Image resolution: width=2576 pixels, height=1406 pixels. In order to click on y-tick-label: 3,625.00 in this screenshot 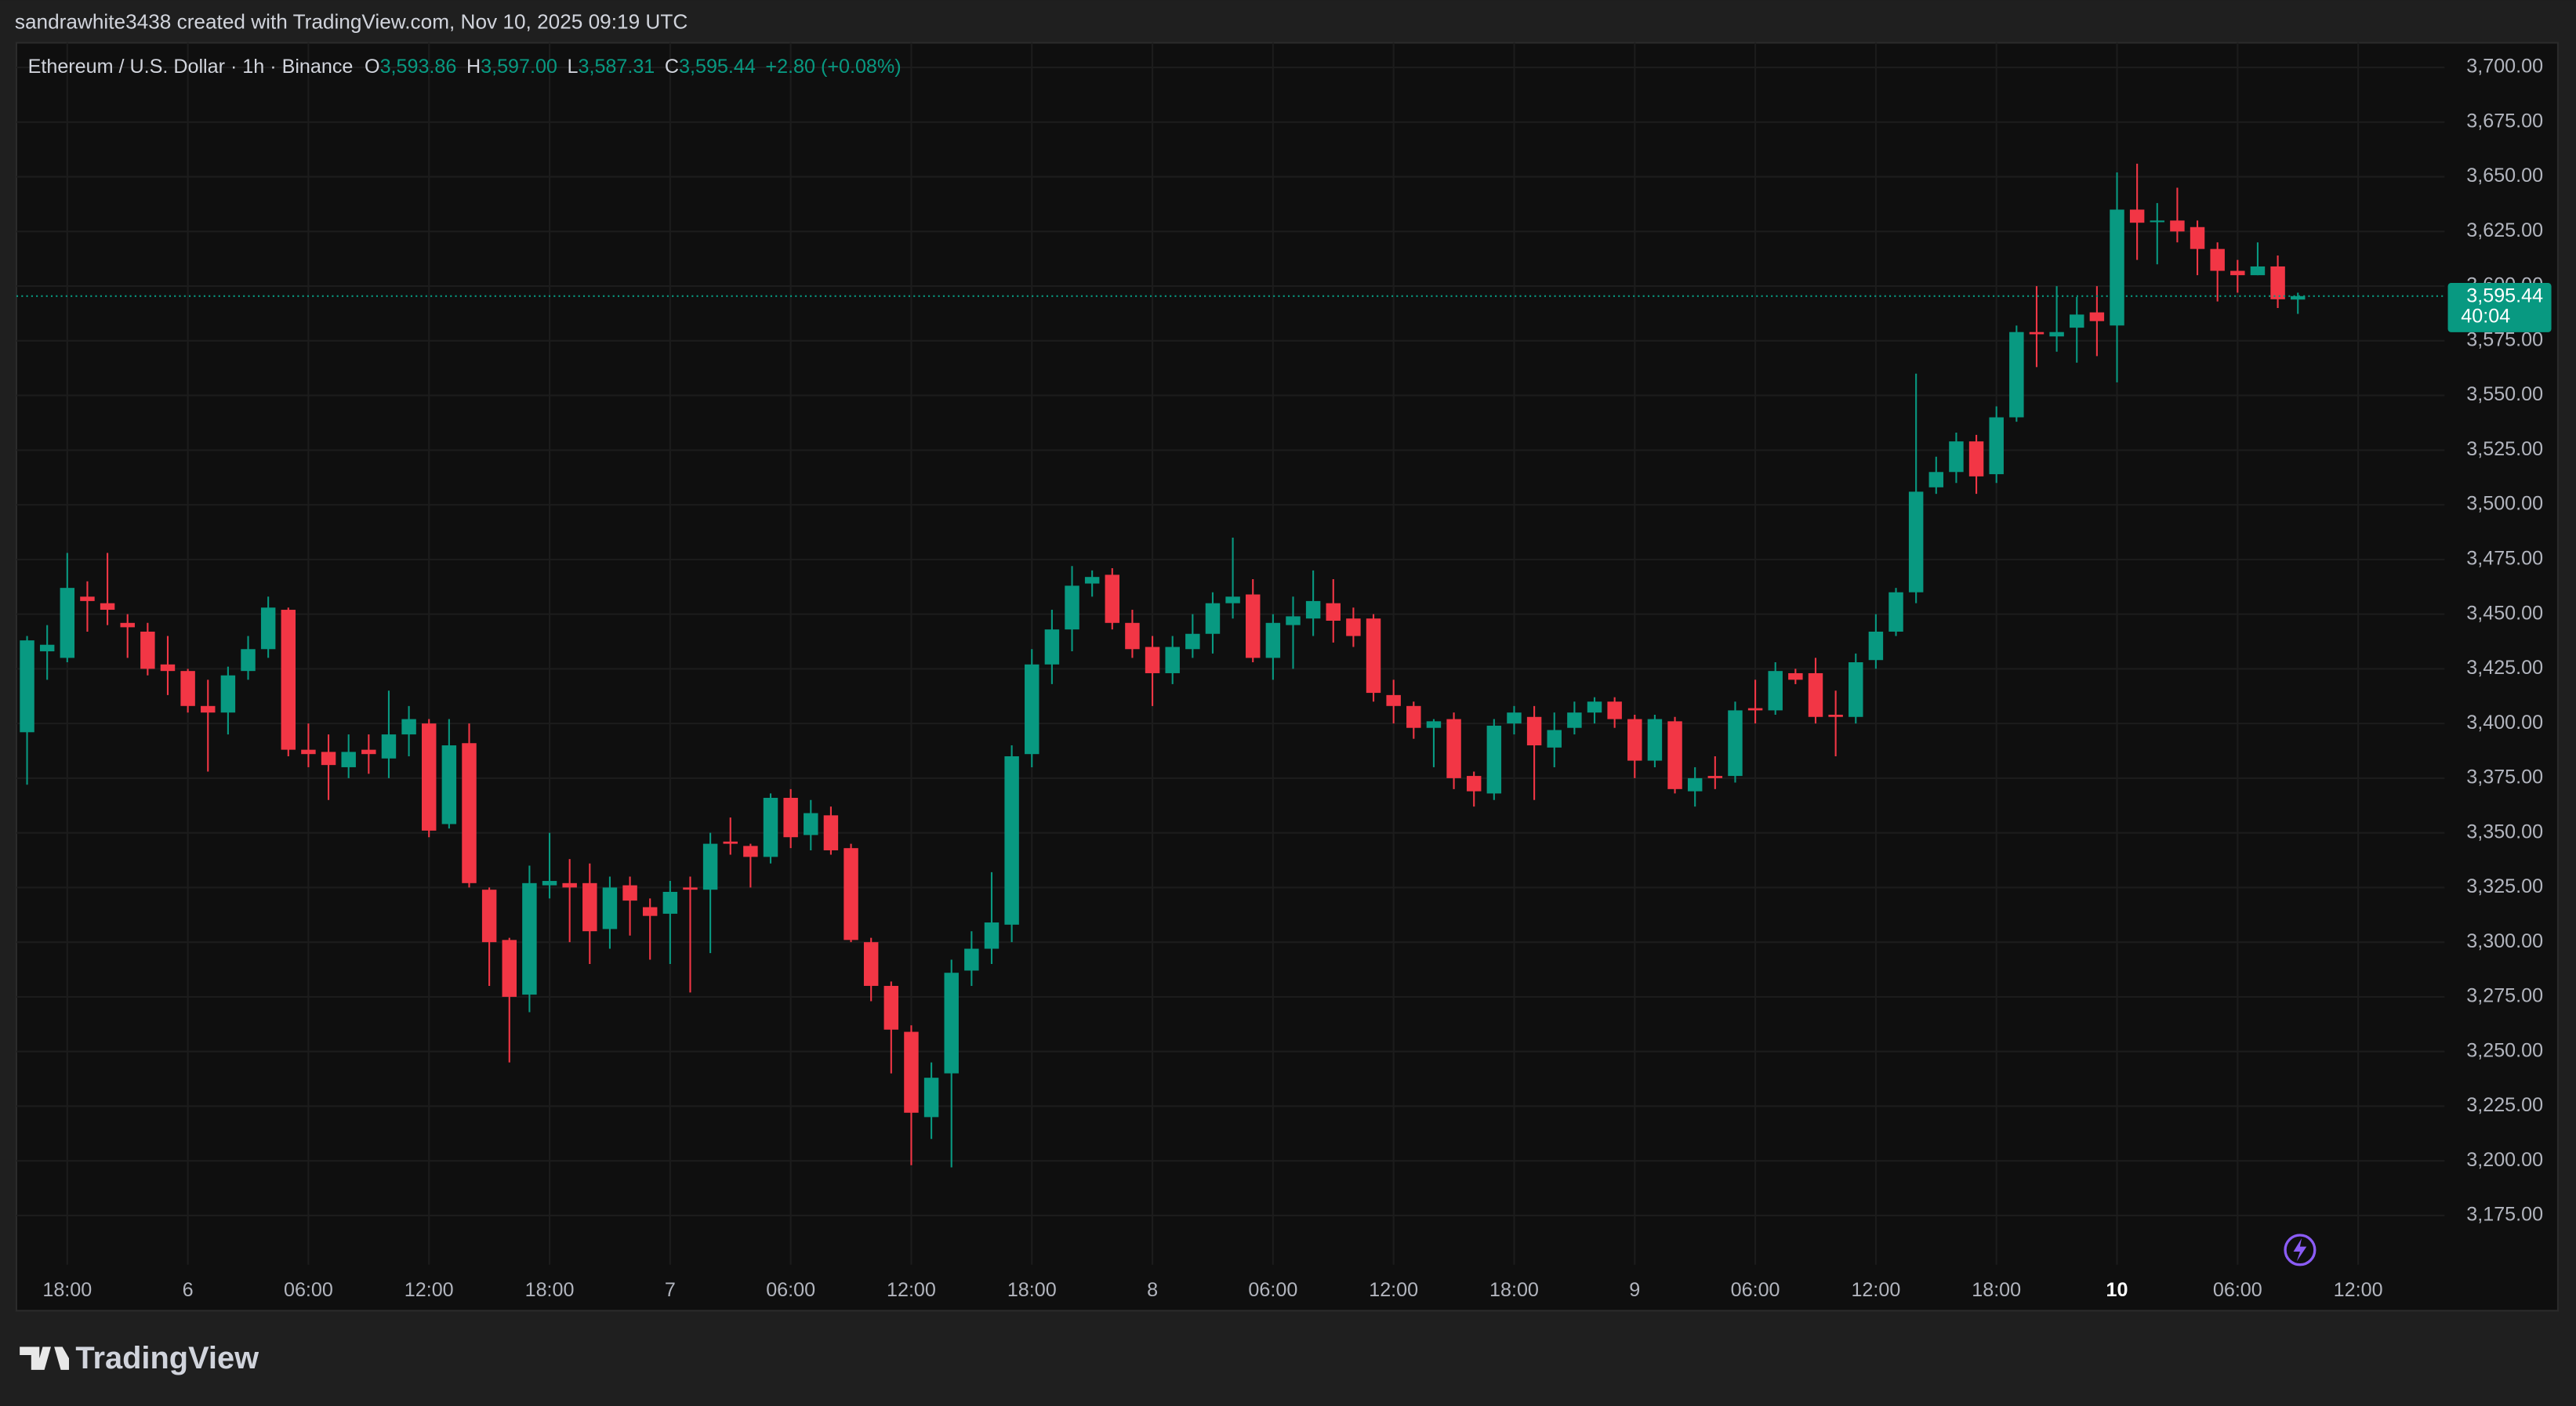, I will do `click(2504, 230)`.